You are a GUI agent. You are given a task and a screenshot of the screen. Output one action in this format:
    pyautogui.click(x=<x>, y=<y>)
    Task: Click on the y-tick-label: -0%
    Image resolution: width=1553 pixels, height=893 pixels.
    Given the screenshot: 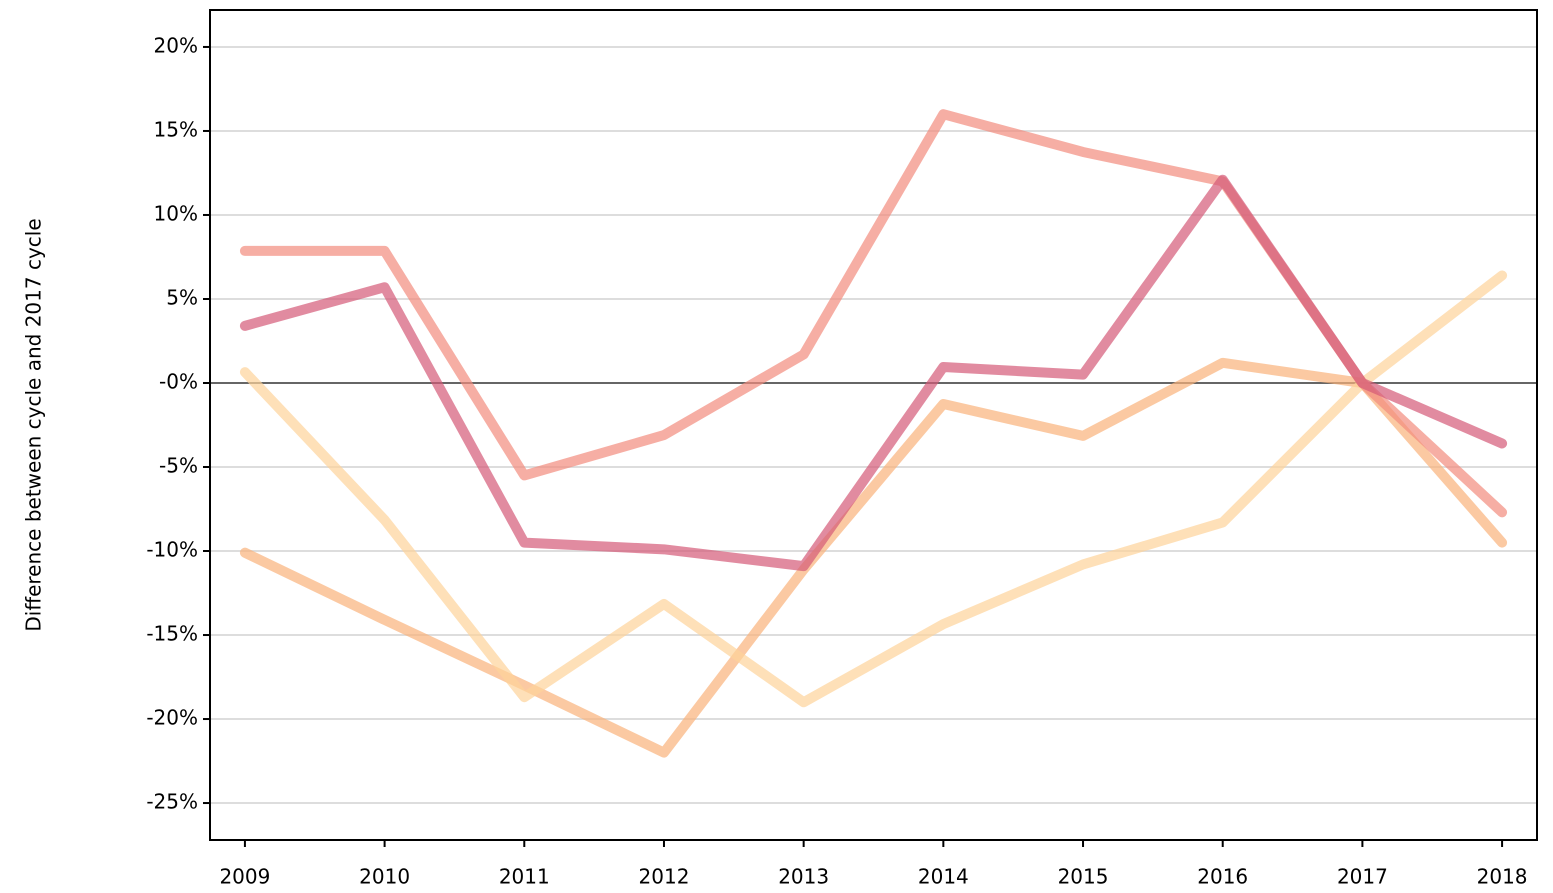 What is the action you would take?
    pyautogui.click(x=178, y=381)
    